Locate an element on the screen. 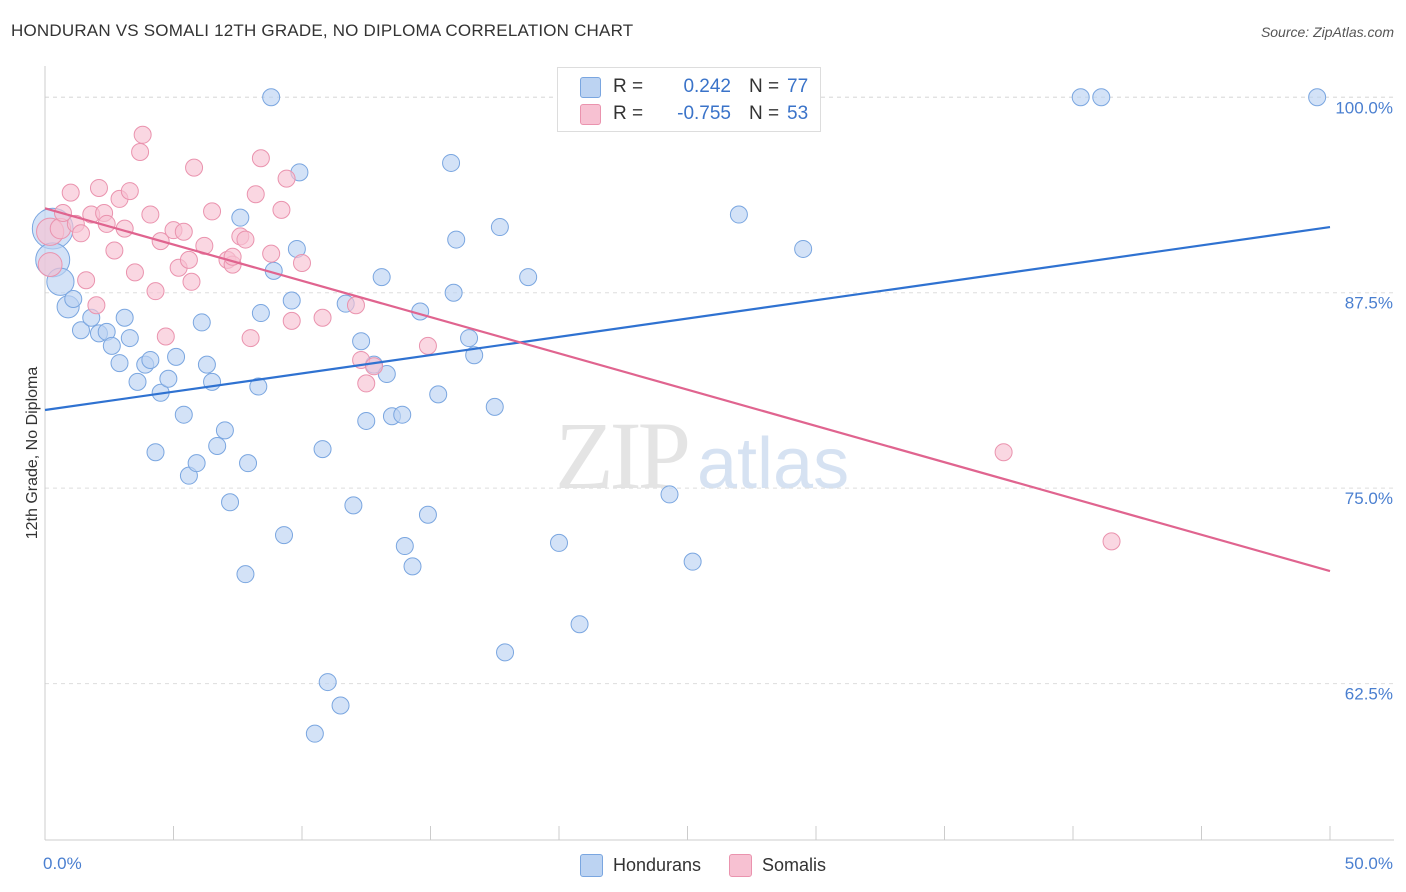  watermark-atlas: atlas is located at coordinates (773, 464).